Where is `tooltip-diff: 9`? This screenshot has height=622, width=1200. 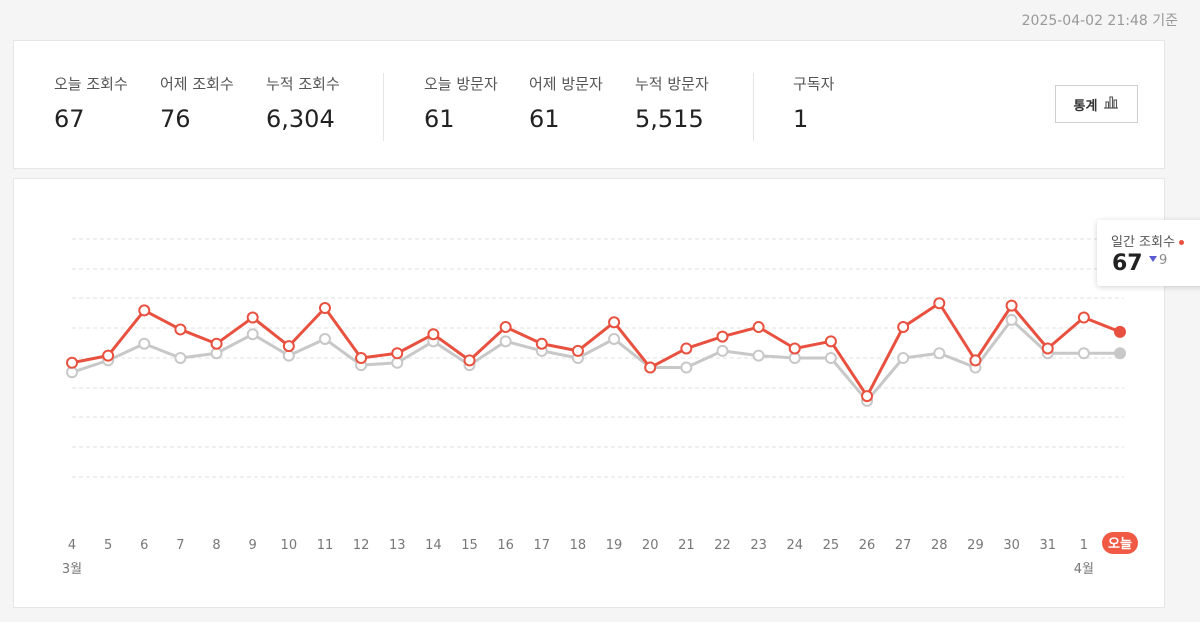
tooltip-diff: 9 is located at coordinates (1163, 260).